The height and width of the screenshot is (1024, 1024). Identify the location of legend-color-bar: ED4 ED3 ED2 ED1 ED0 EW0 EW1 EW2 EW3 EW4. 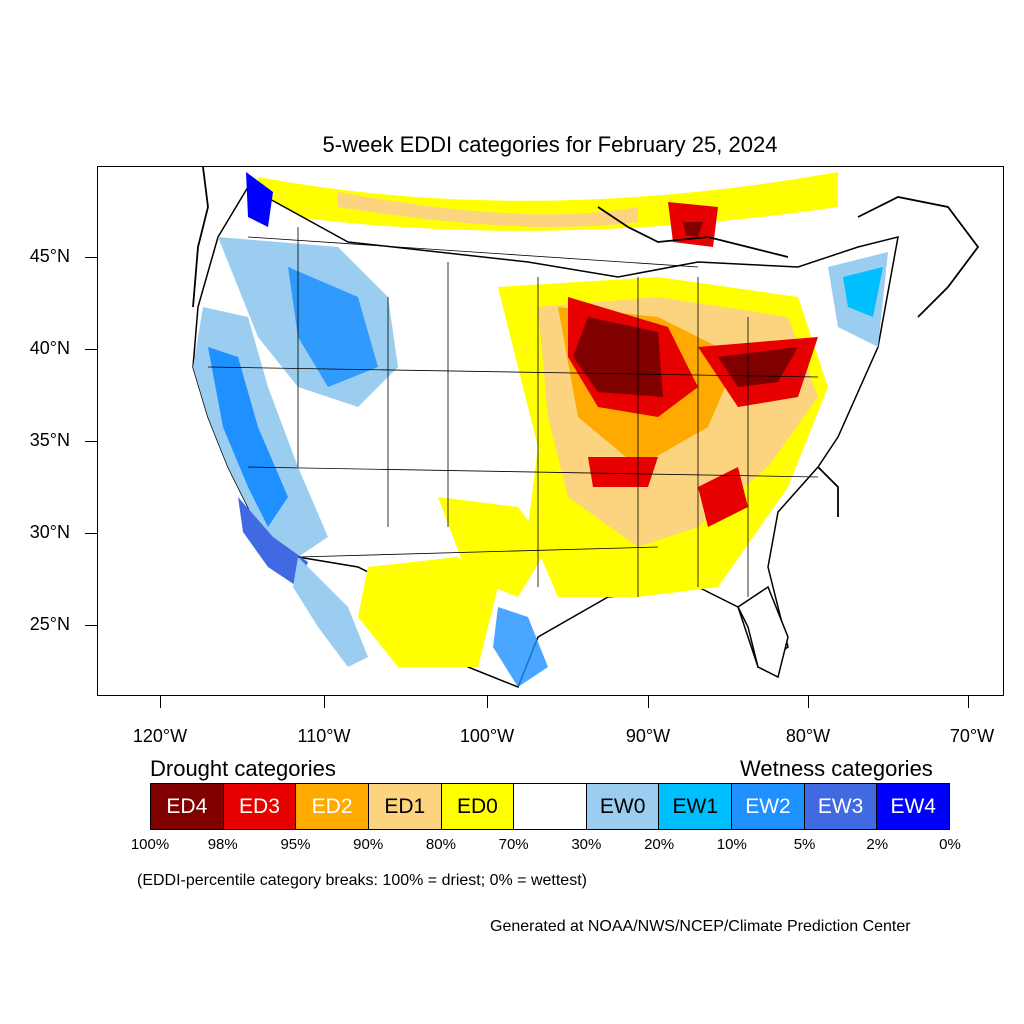
(550, 806).